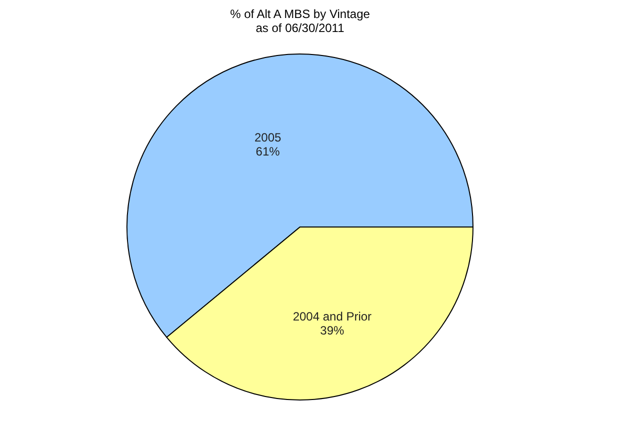 The image size is (620, 443). Describe the element at coordinates (300, 14) in the screenshot. I see `chart-title: % of Alt A MBS by Vintage` at that location.